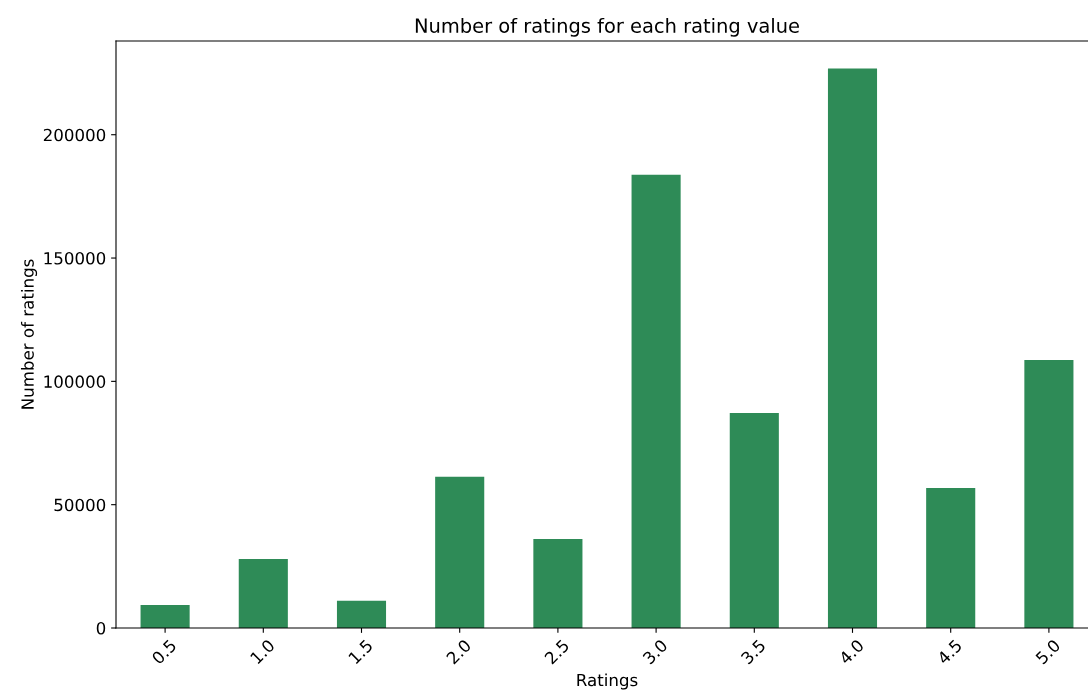 The width and height of the screenshot is (1088, 695). Describe the element at coordinates (1047, 651) in the screenshot. I see `x-tick-label: 5.0` at that location.